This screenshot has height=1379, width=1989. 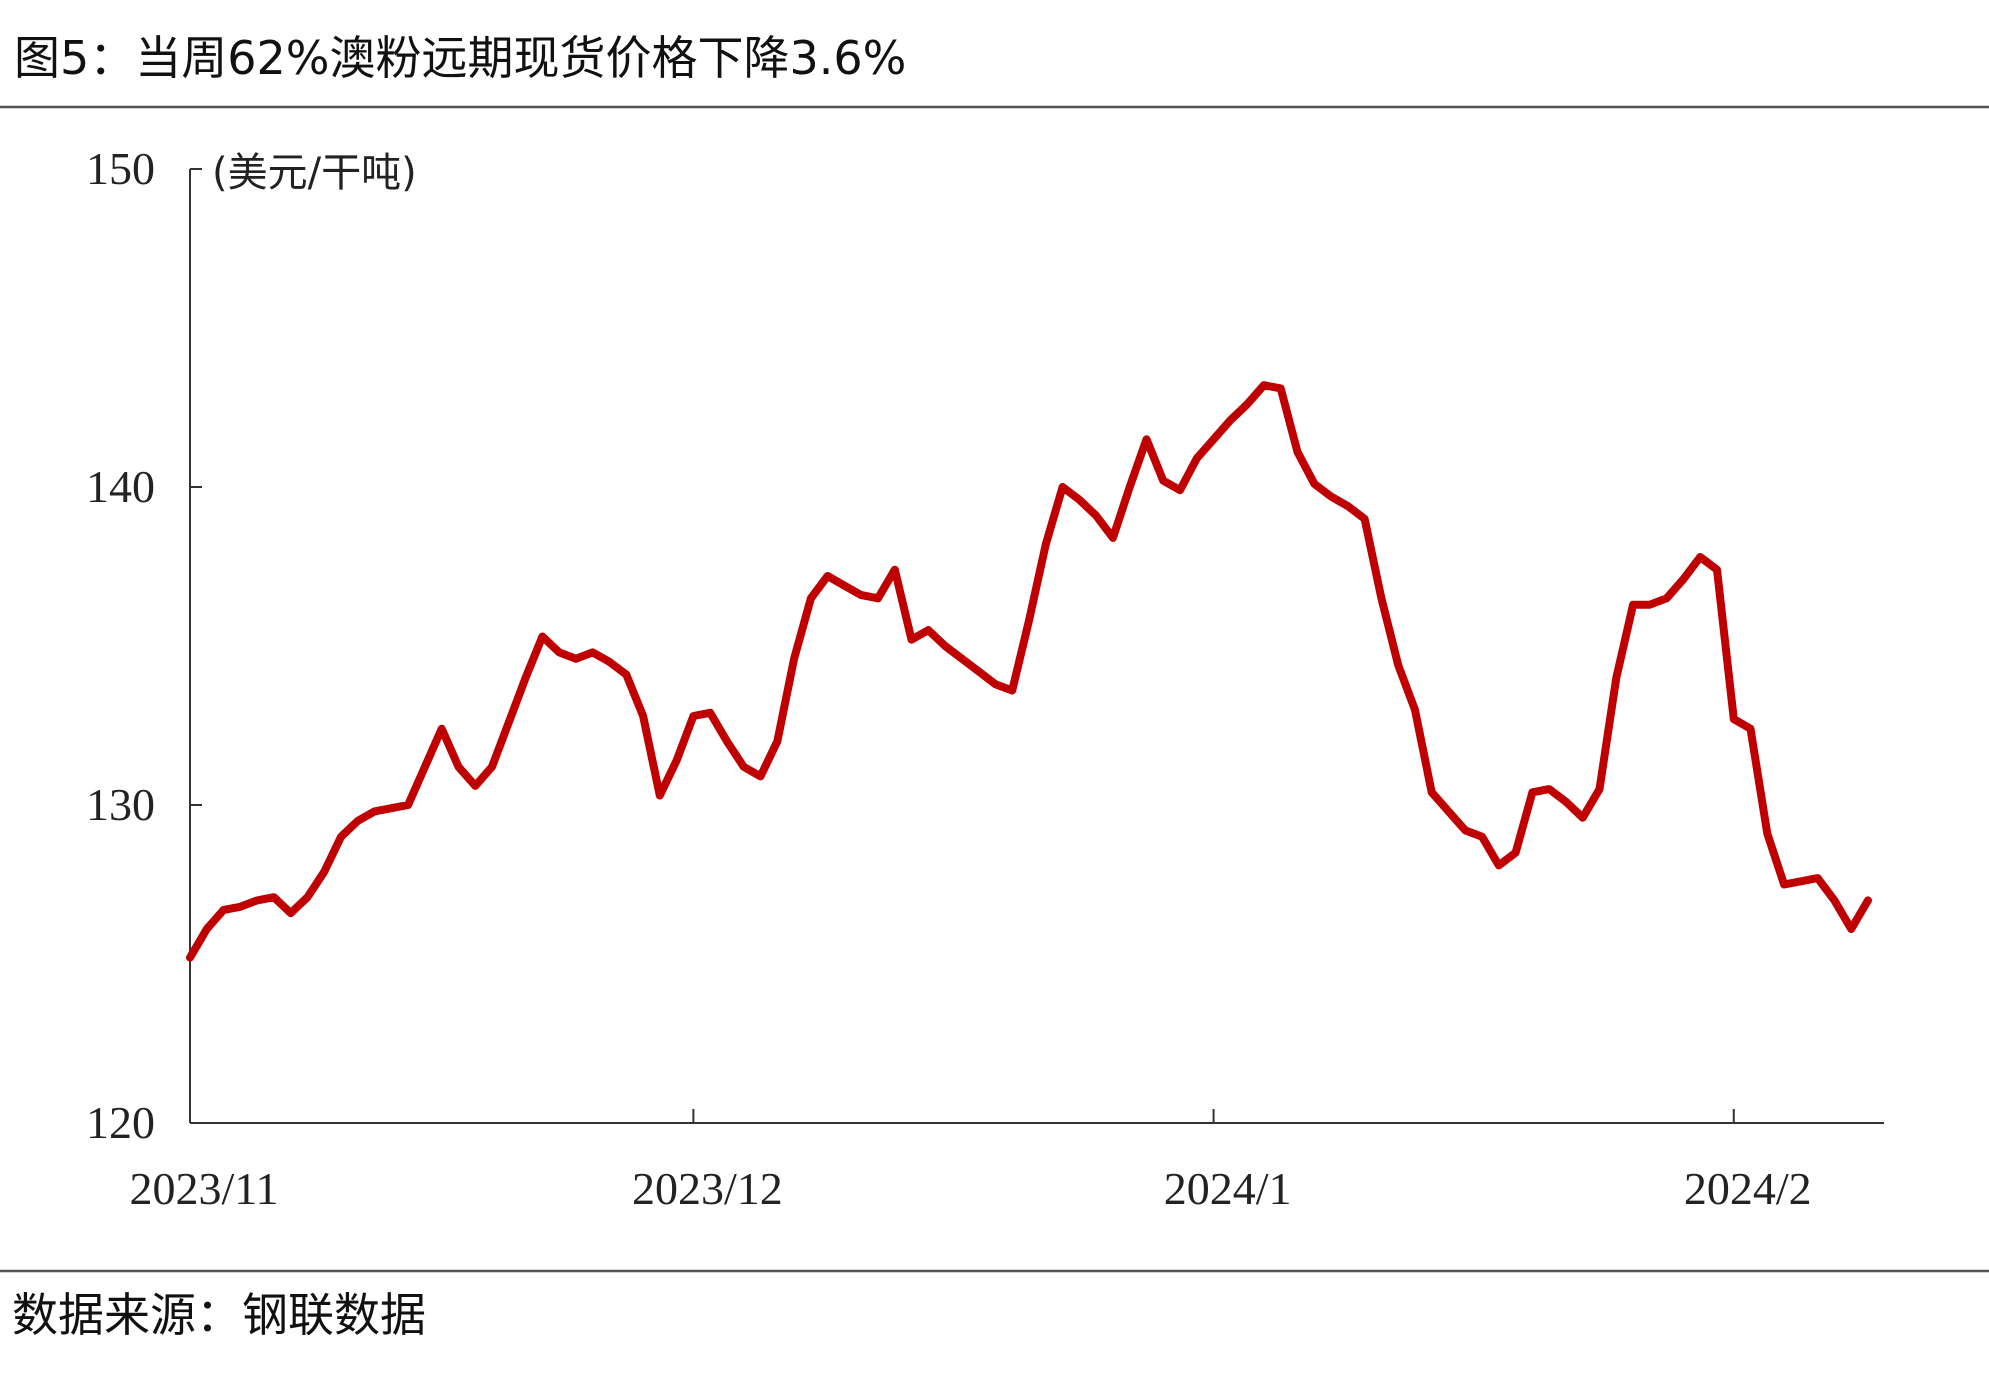 What do you see at coordinates (120, 486) in the screenshot?
I see `y-tick-label: 140` at bounding box center [120, 486].